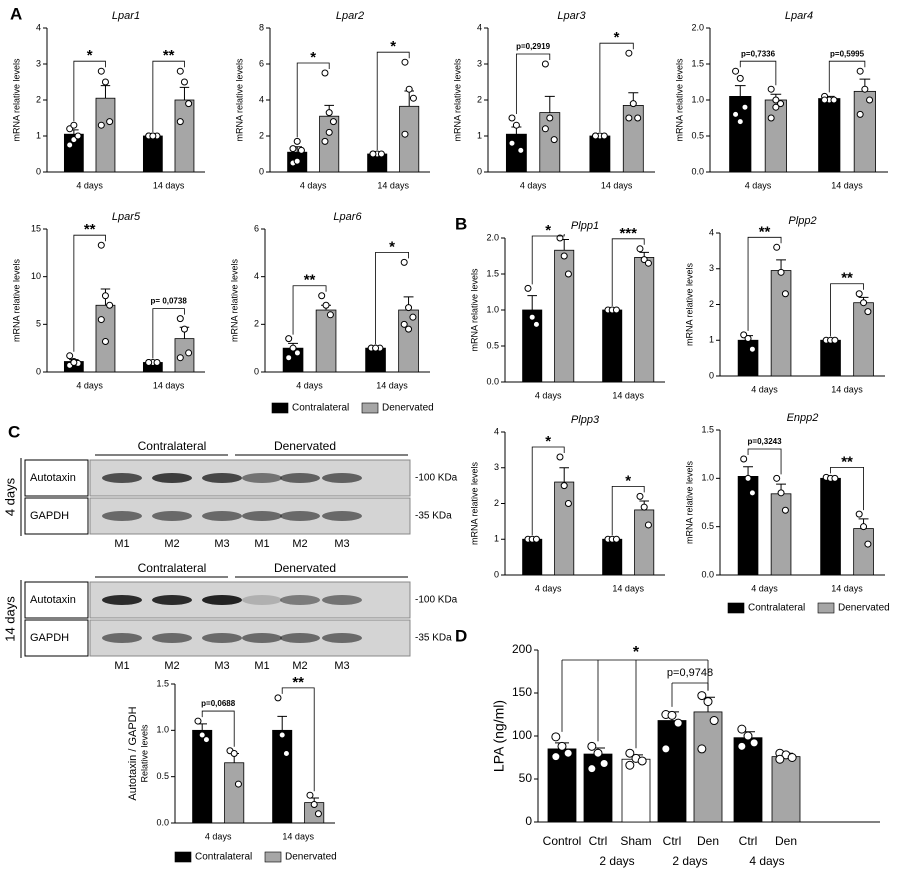 This screenshot has width=900, height=877. Describe the element at coordinates (320, 408) in the screenshot. I see `legend-label: Contralateral` at that location.